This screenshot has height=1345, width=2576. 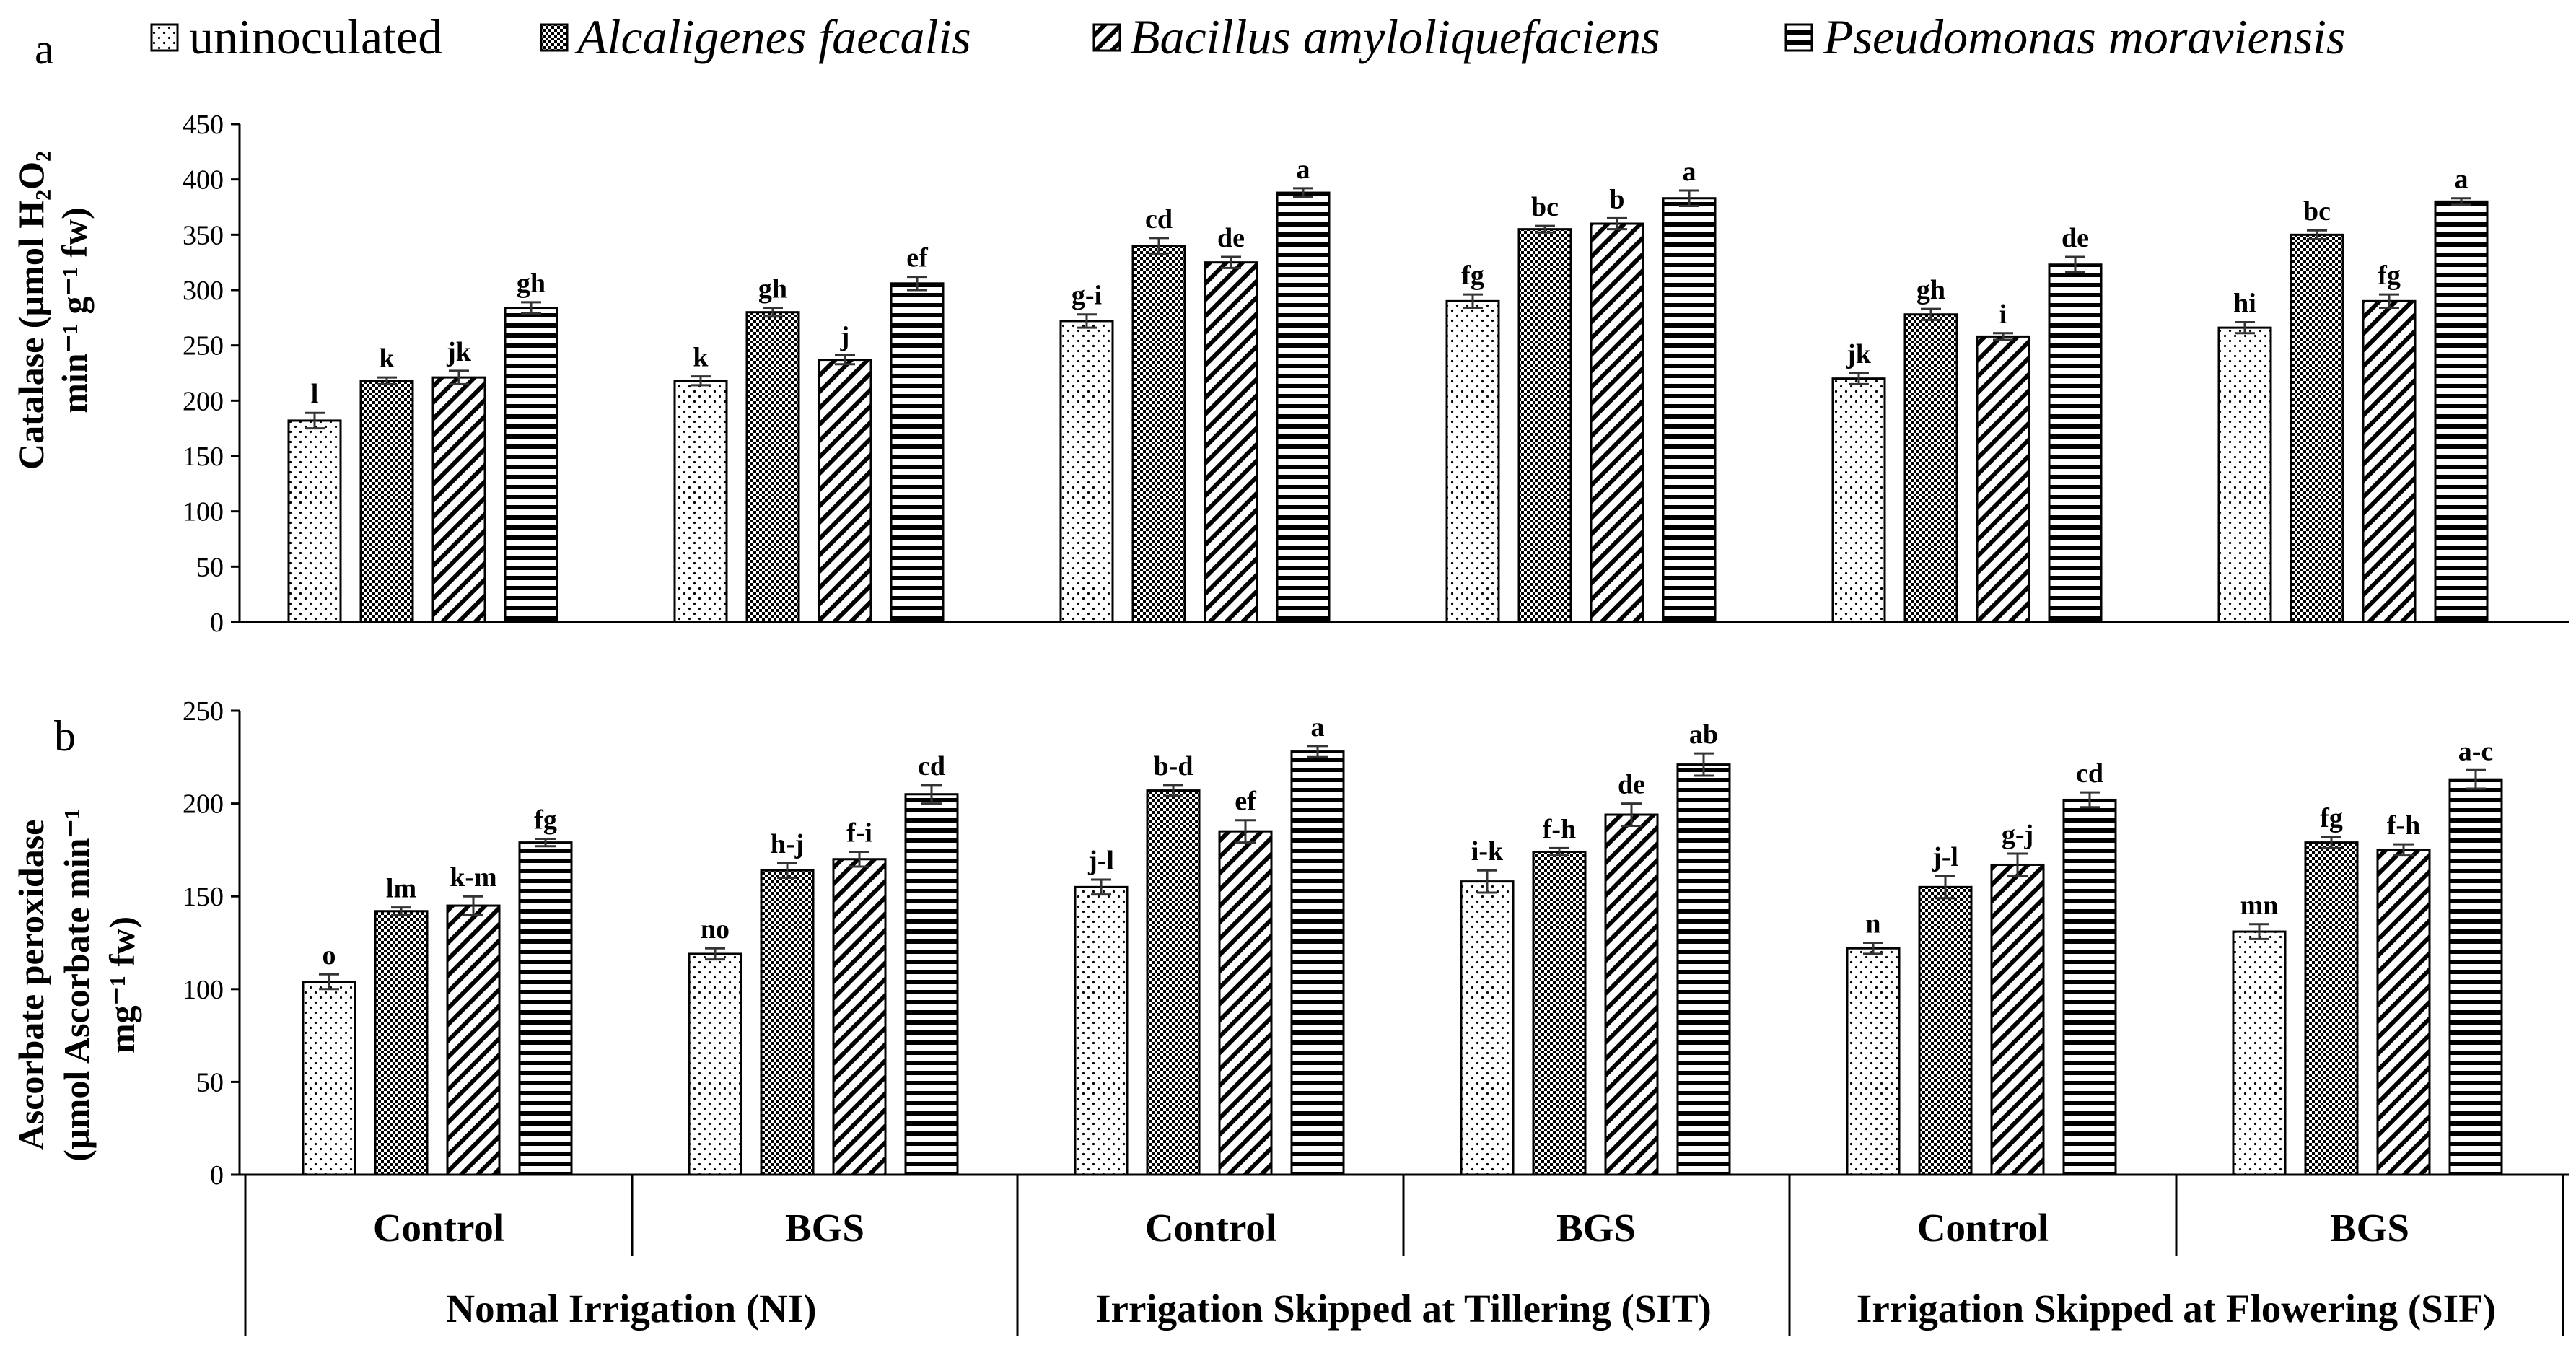 What do you see at coordinates (1487, 851) in the screenshot?
I see `panel-b-sig-label-uninoculated-4: i-k` at bounding box center [1487, 851].